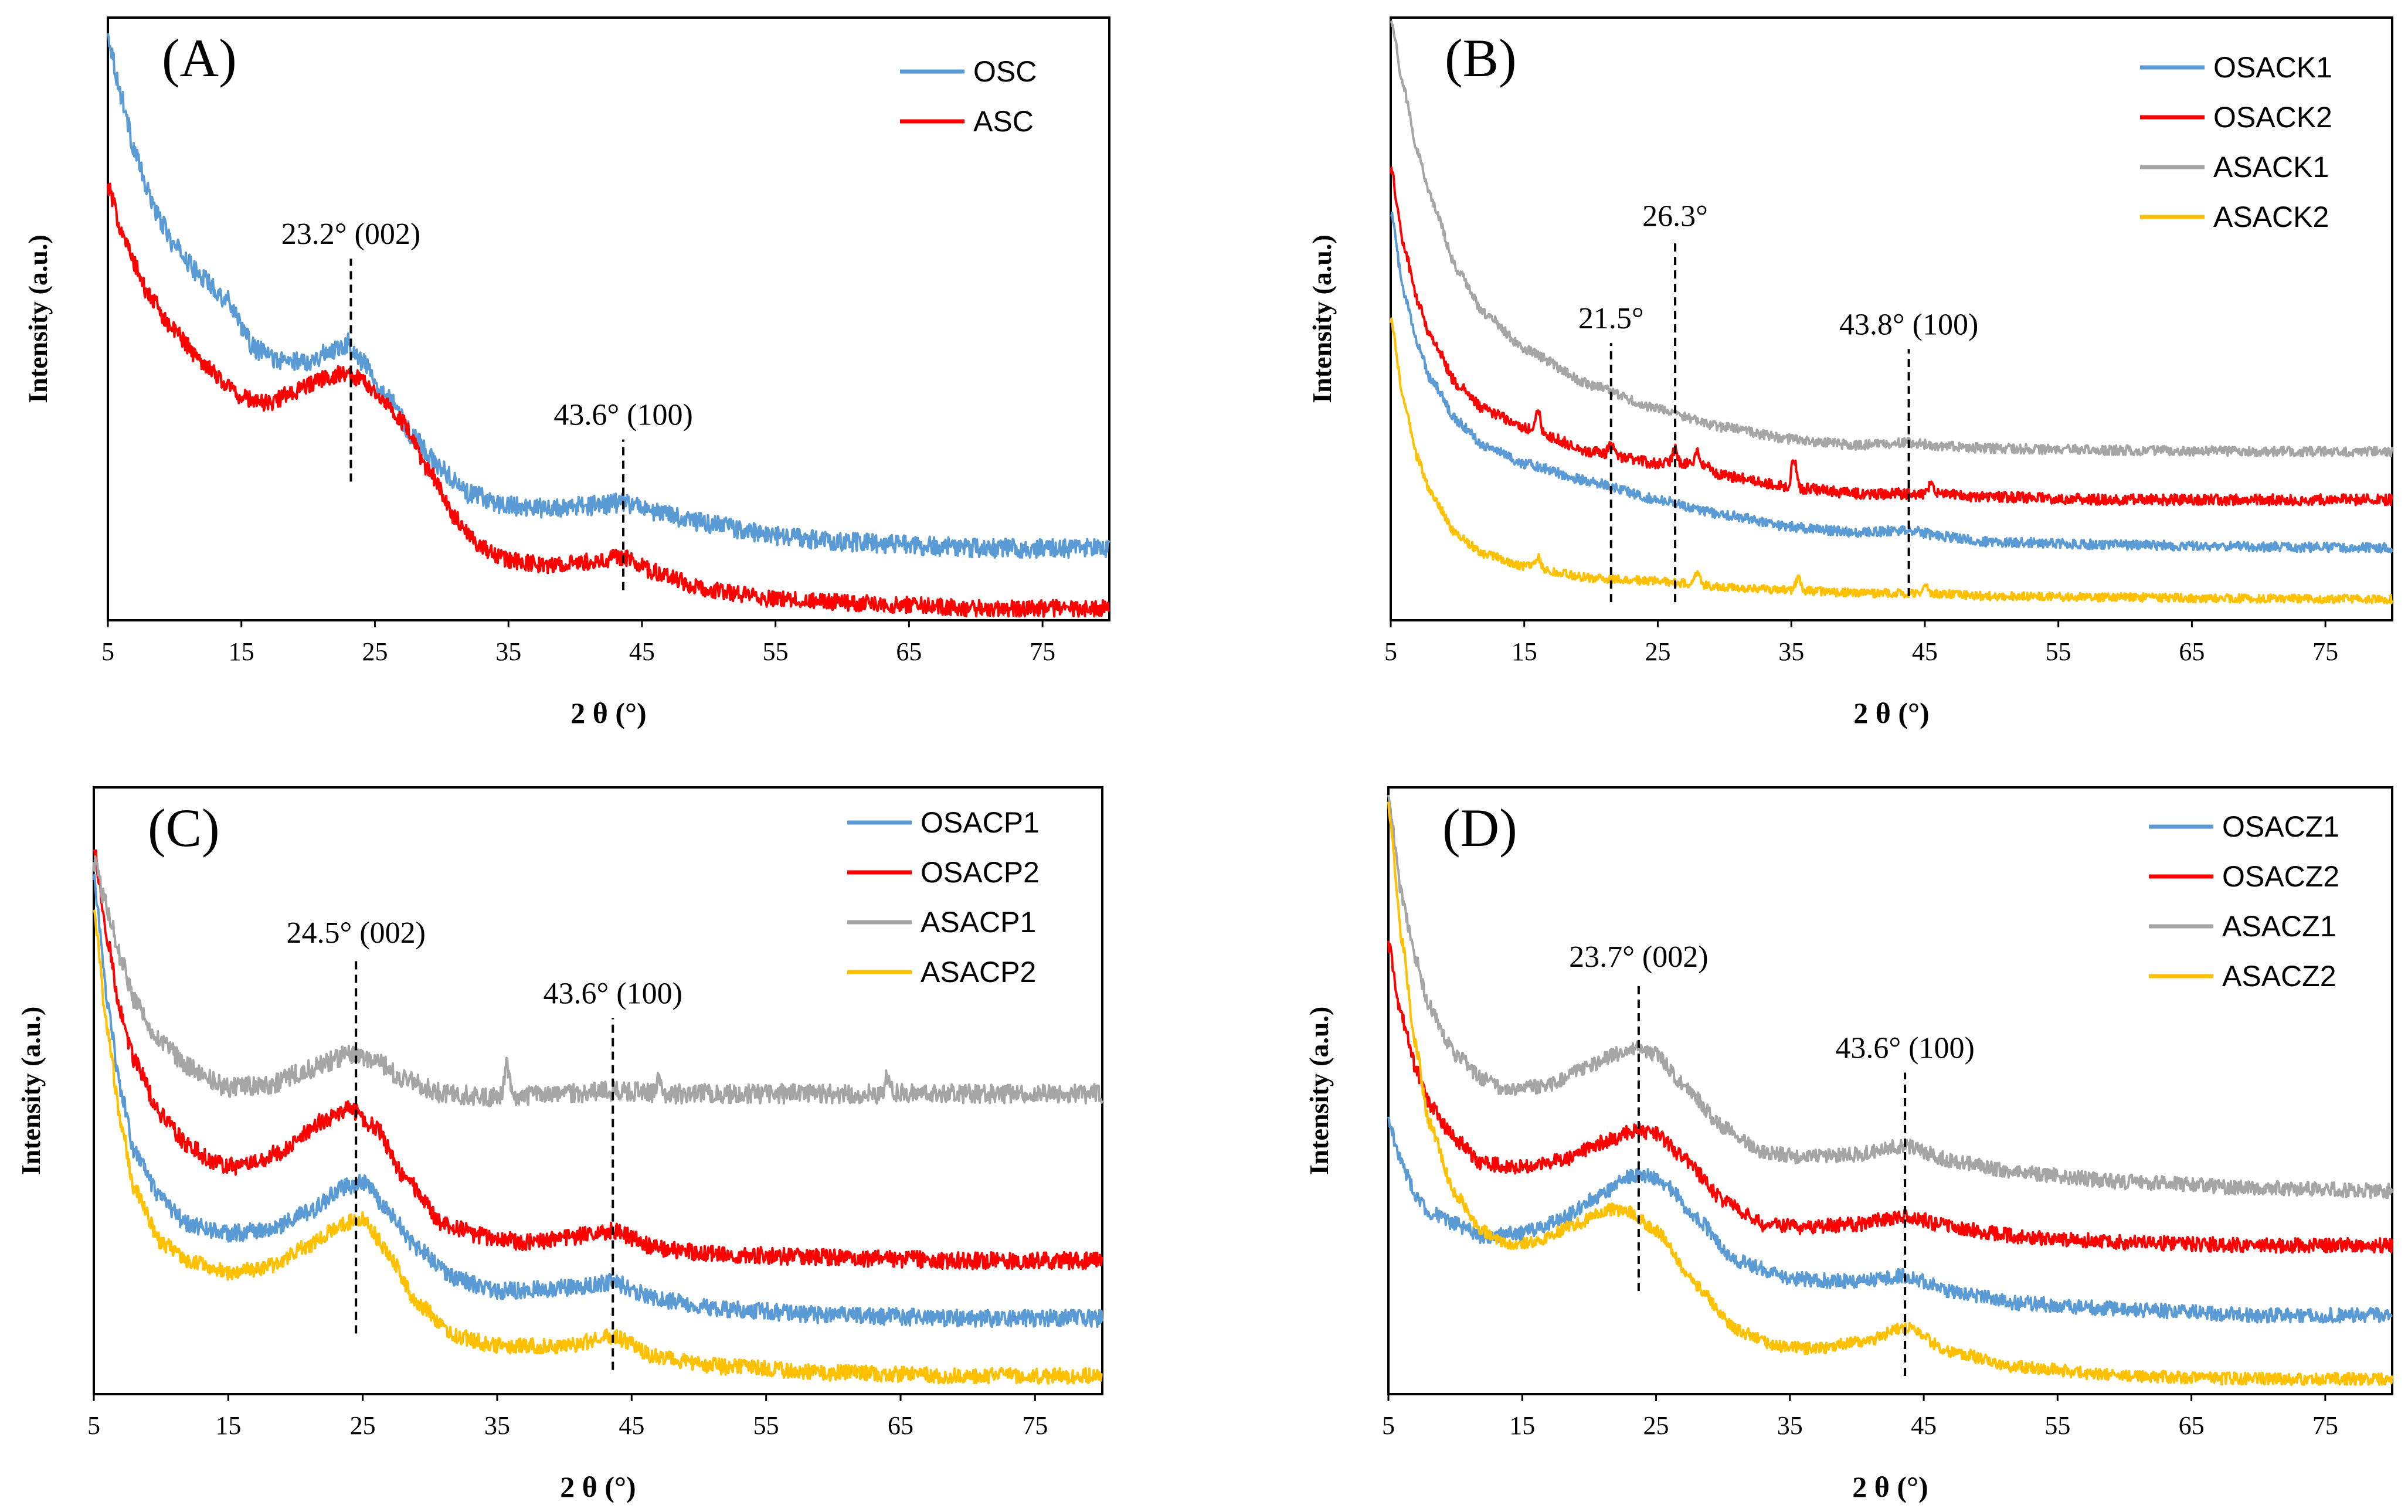 The height and width of the screenshot is (1512, 2408). I want to click on legend-label: ASACK1, so click(2271, 167).